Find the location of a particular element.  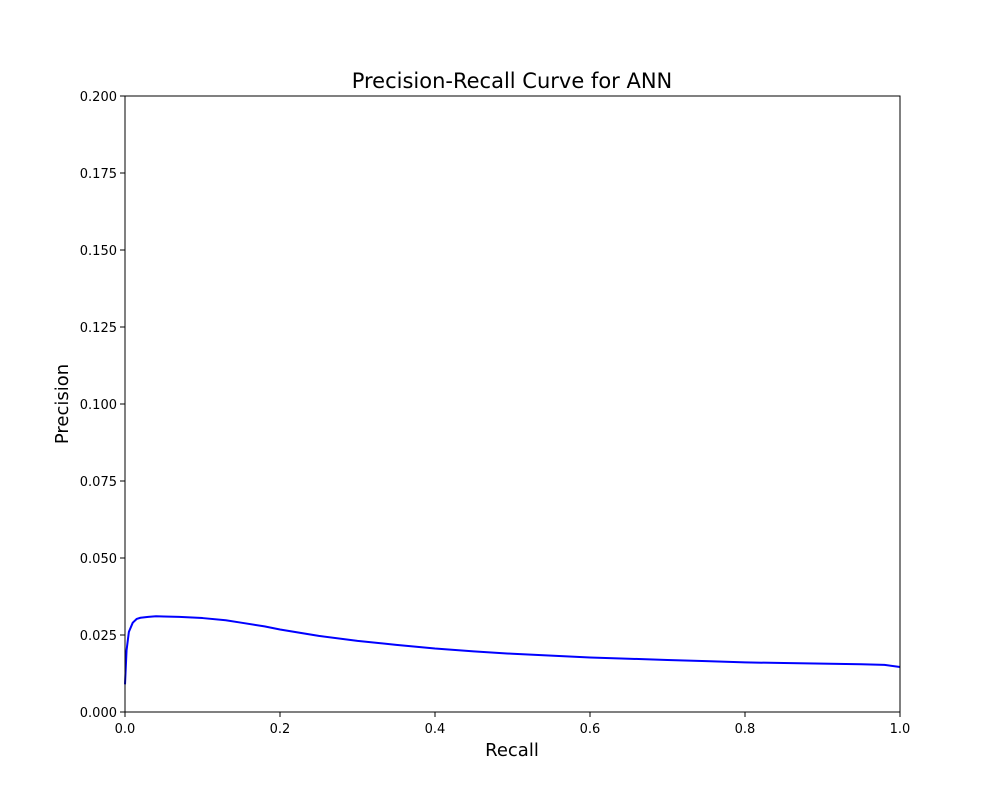

x-tick-label: 0.4 is located at coordinates (435, 729).